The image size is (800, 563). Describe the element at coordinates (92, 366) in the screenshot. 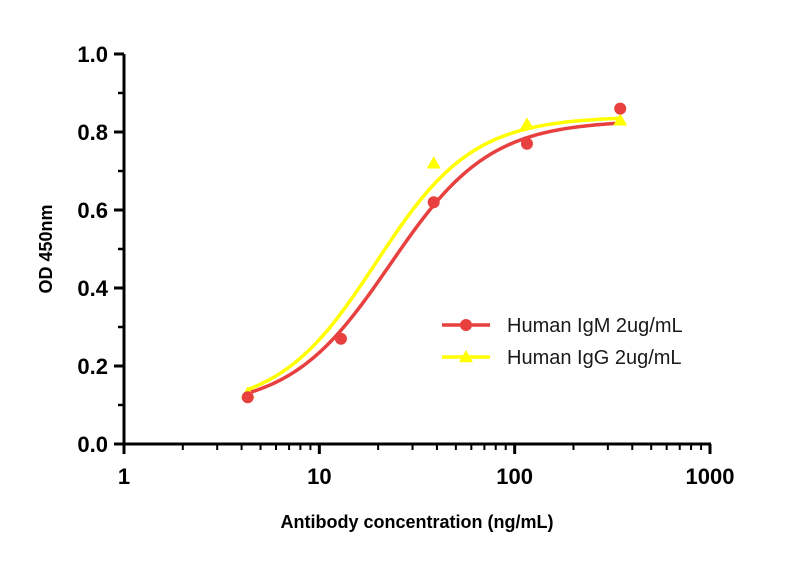

I see `y-tick-label: 0.2` at that location.